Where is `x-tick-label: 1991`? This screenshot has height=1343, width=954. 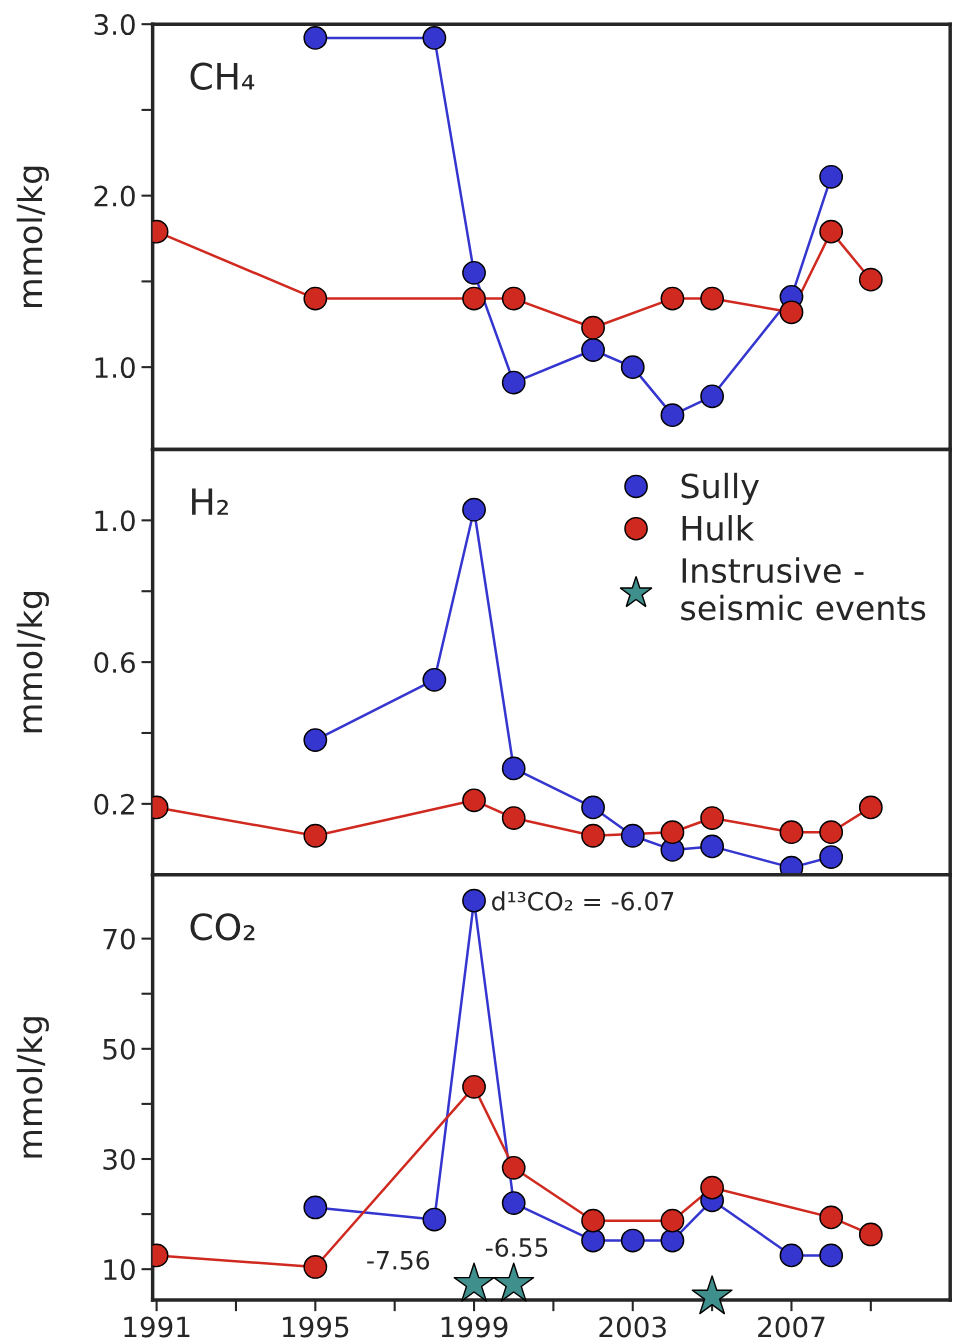
x-tick-label: 1991 is located at coordinates (157, 1327).